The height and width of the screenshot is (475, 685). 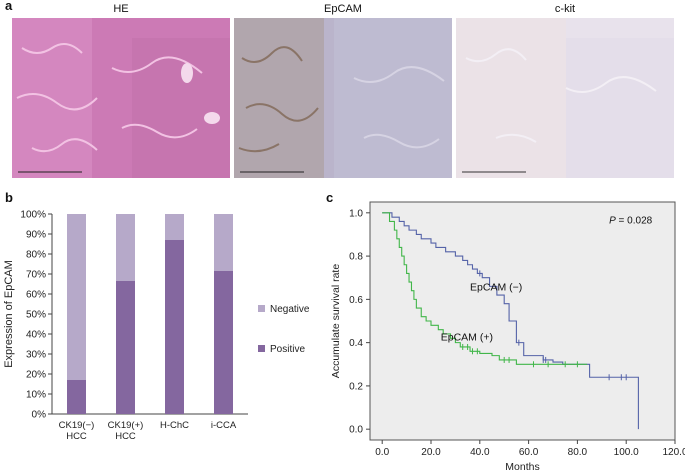 I want to click on y-tick-label: 90%, so click(x=36, y=235).